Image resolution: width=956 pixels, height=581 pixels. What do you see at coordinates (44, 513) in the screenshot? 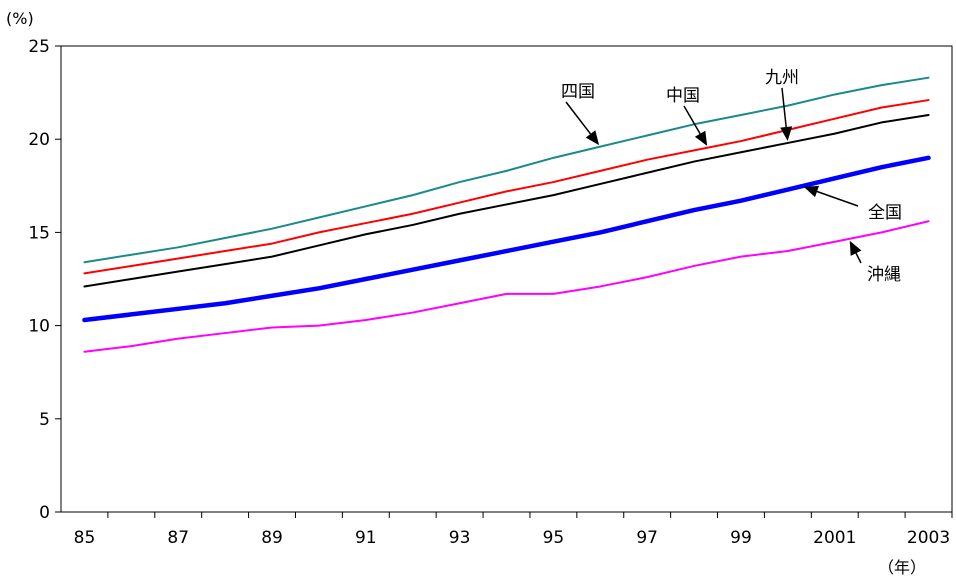
I see `y-tick-label: 0` at bounding box center [44, 513].